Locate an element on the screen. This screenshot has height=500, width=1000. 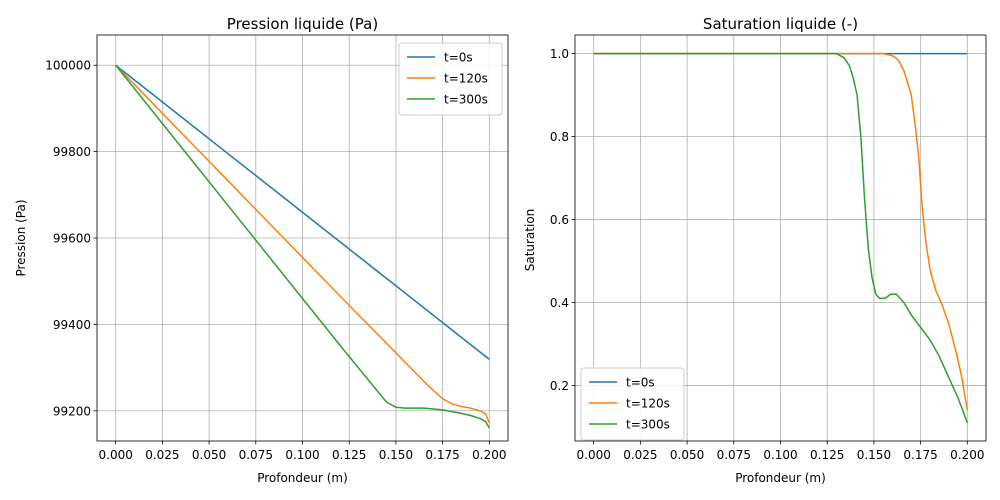
pressure-x-tick-label: 0.150 is located at coordinates (396, 455).